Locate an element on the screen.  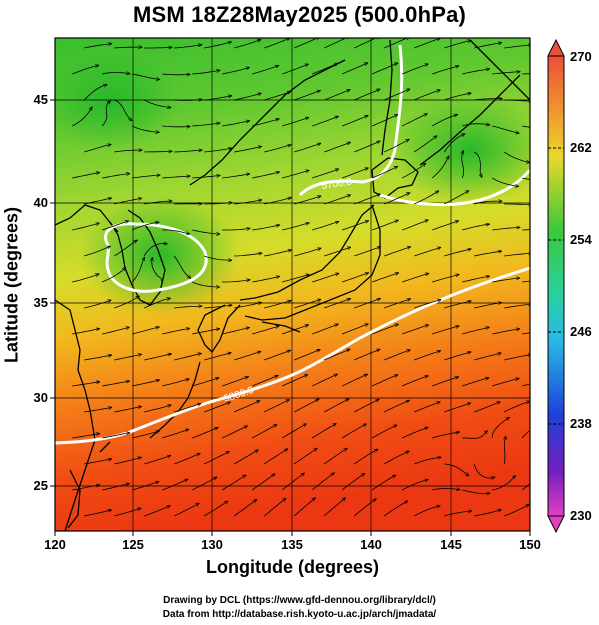
x-tick-145: 145 is located at coordinates (451, 544).